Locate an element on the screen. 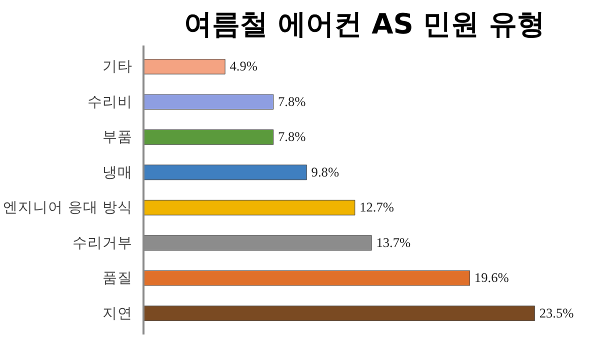 The height and width of the screenshot is (339, 595). chart-title: 여름철 에어컨 AS 민원 유형 is located at coordinates (364, 24).